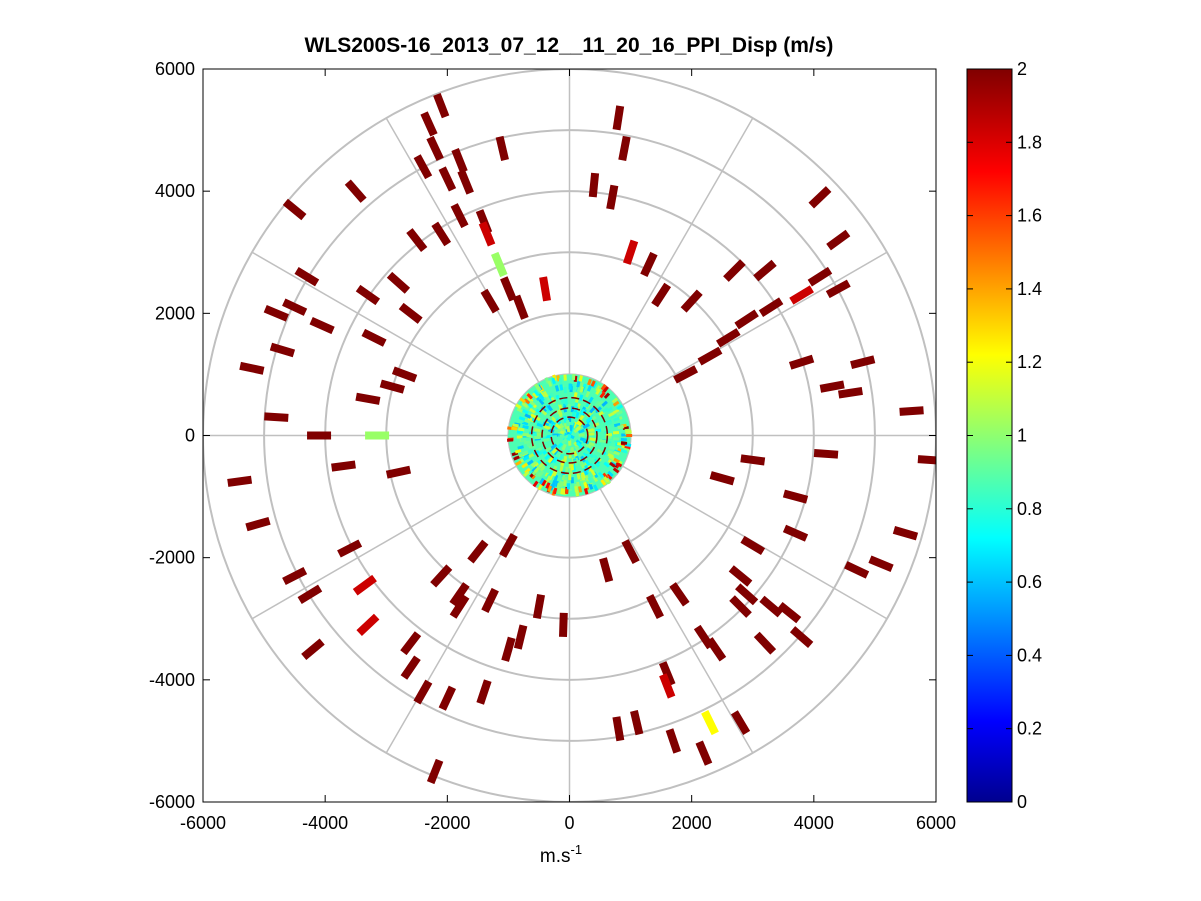 This screenshot has height=901, width=1201. I want to click on x-tick-label: -4000, so click(325, 823).